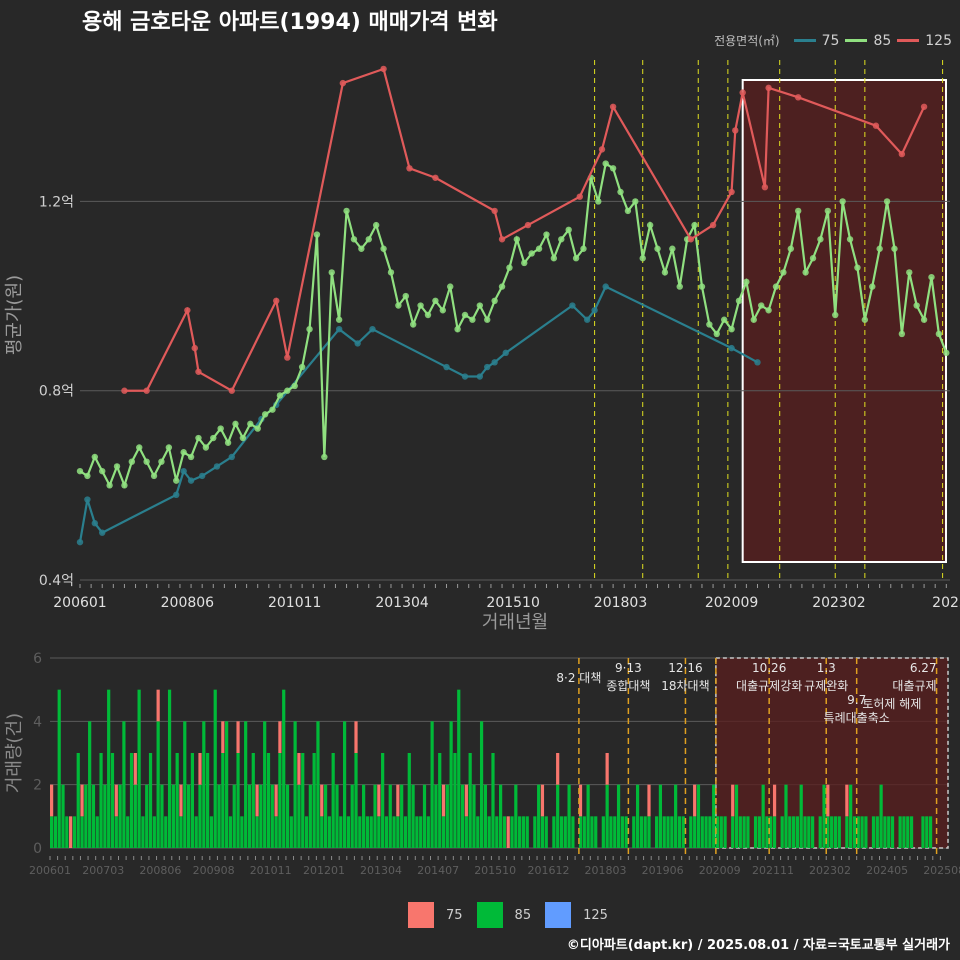 The height and width of the screenshot is (960, 960). What do you see at coordinates (495, 870) in the screenshot?
I see `bar-x-tick-label: 201510` at bounding box center [495, 870].